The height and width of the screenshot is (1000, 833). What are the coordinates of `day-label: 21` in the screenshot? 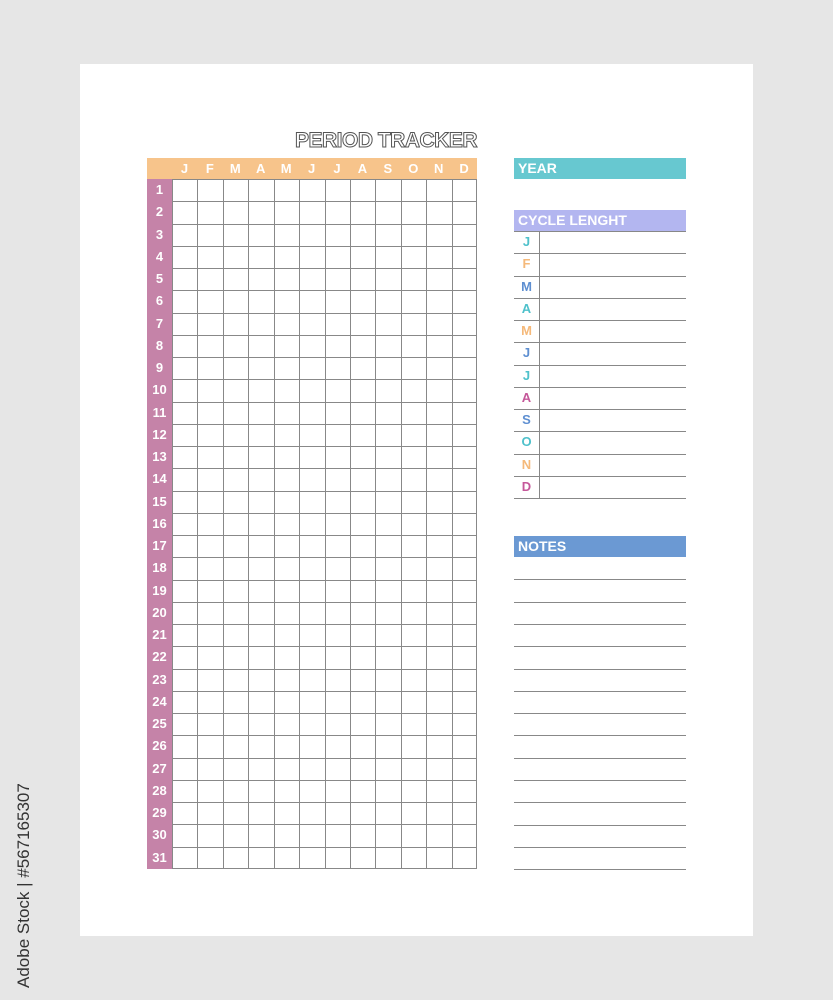 It's located at (159, 635).